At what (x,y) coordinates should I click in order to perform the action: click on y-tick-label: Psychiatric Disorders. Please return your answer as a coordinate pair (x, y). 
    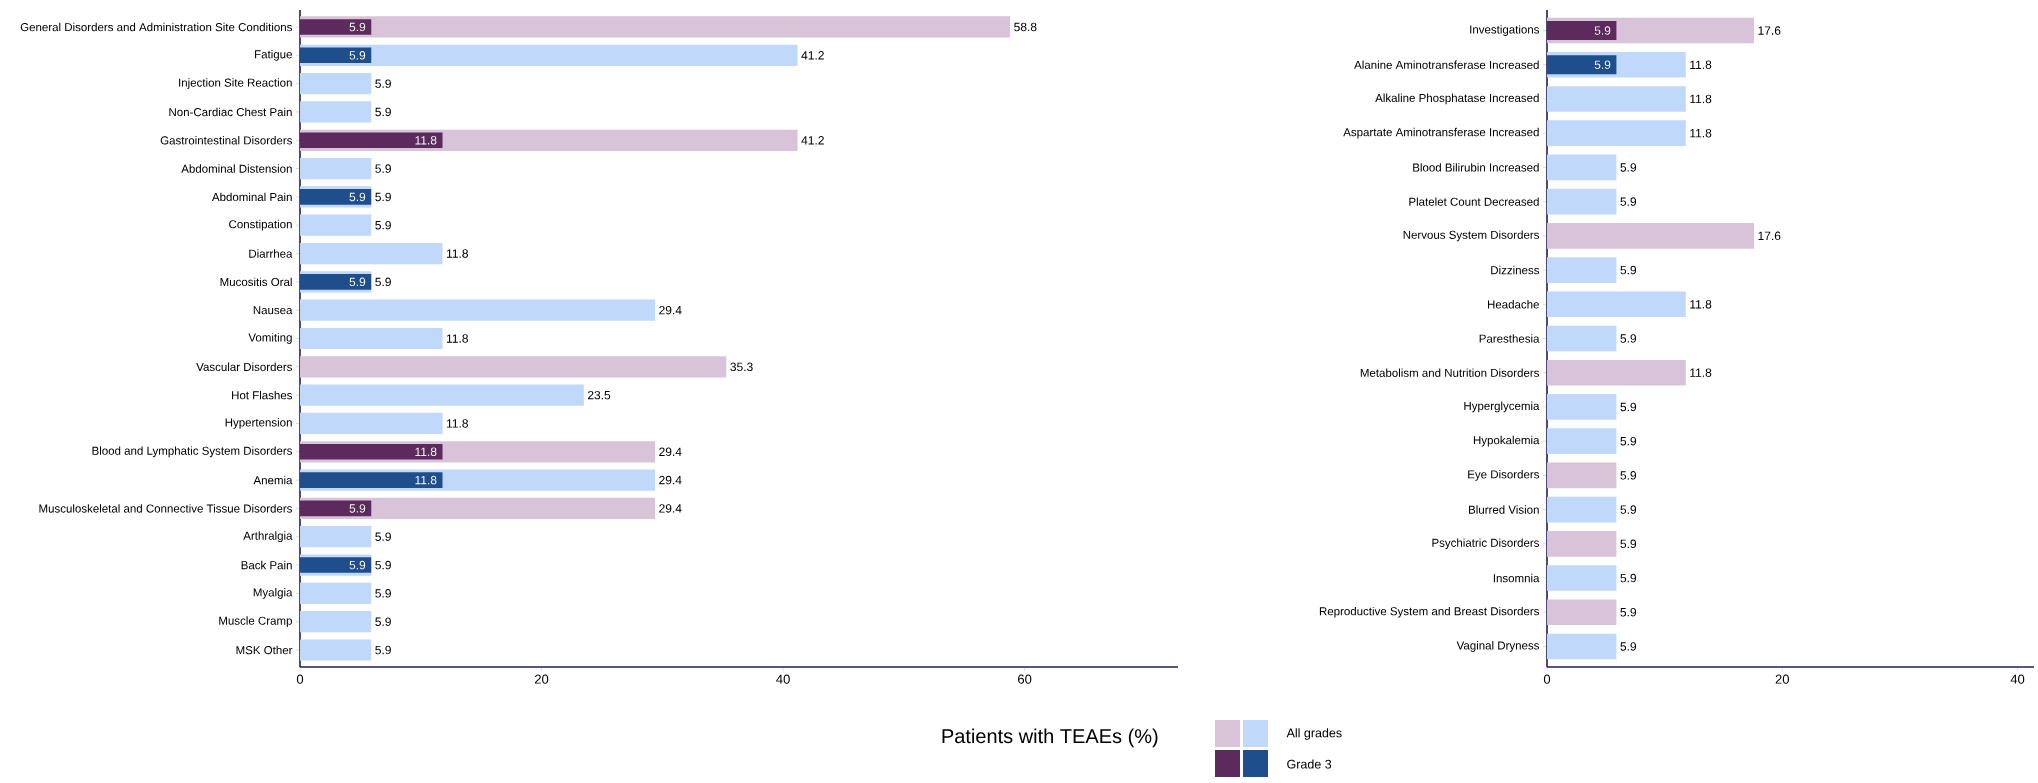
    Looking at the image, I should click on (1486, 544).